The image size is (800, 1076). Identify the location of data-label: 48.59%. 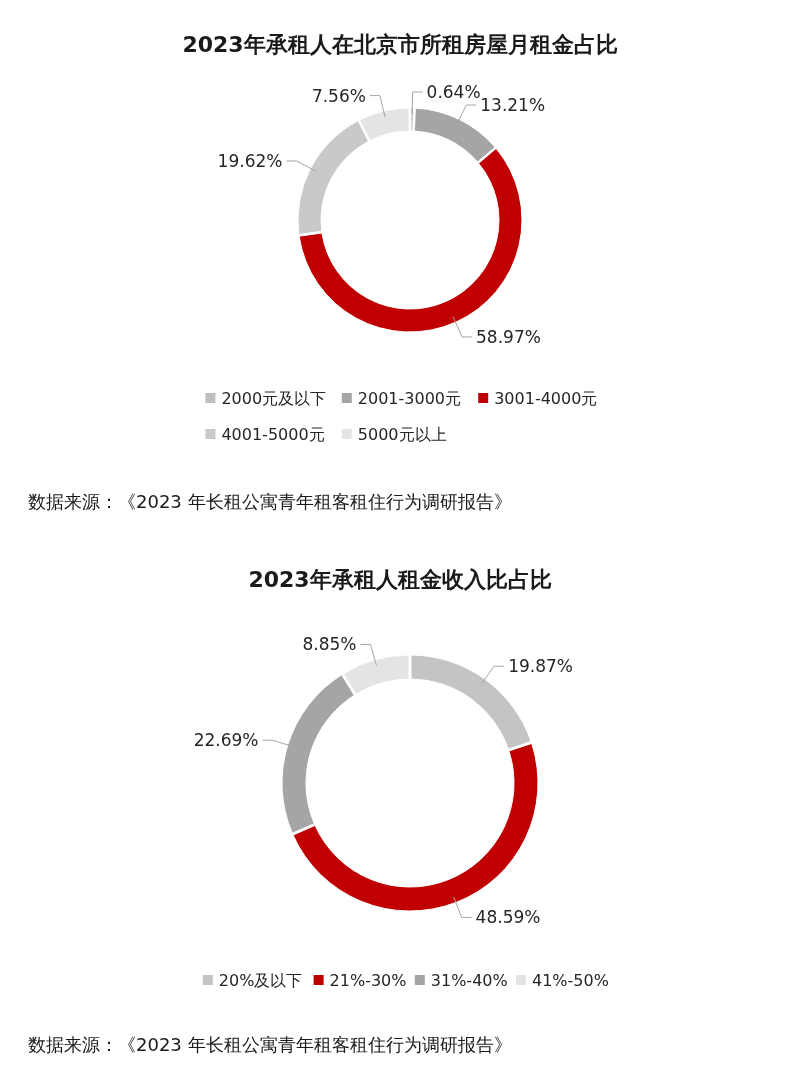
(508, 917).